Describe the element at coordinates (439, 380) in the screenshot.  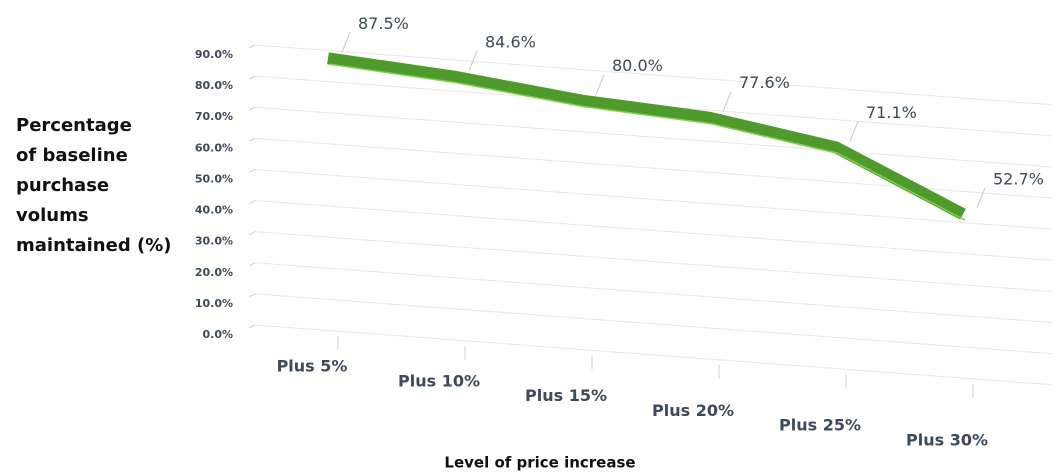
I see `x-tick-label: Plus 10%` at that location.